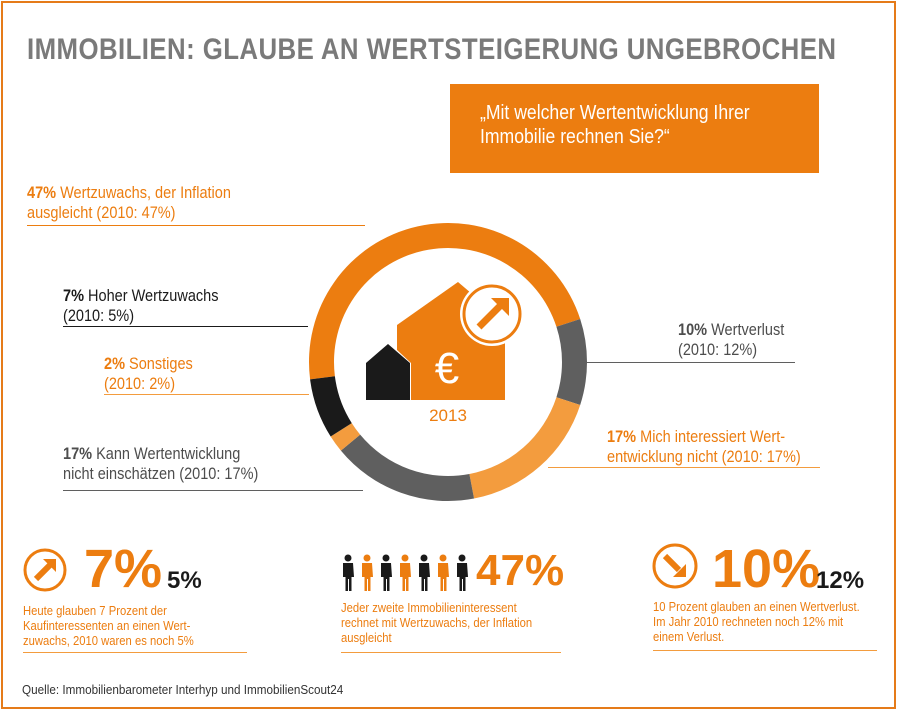  What do you see at coordinates (154, 374) in the screenshot?
I see `label-sonstiges: 2% Sonstiges (2010: 2%)` at bounding box center [154, 374].